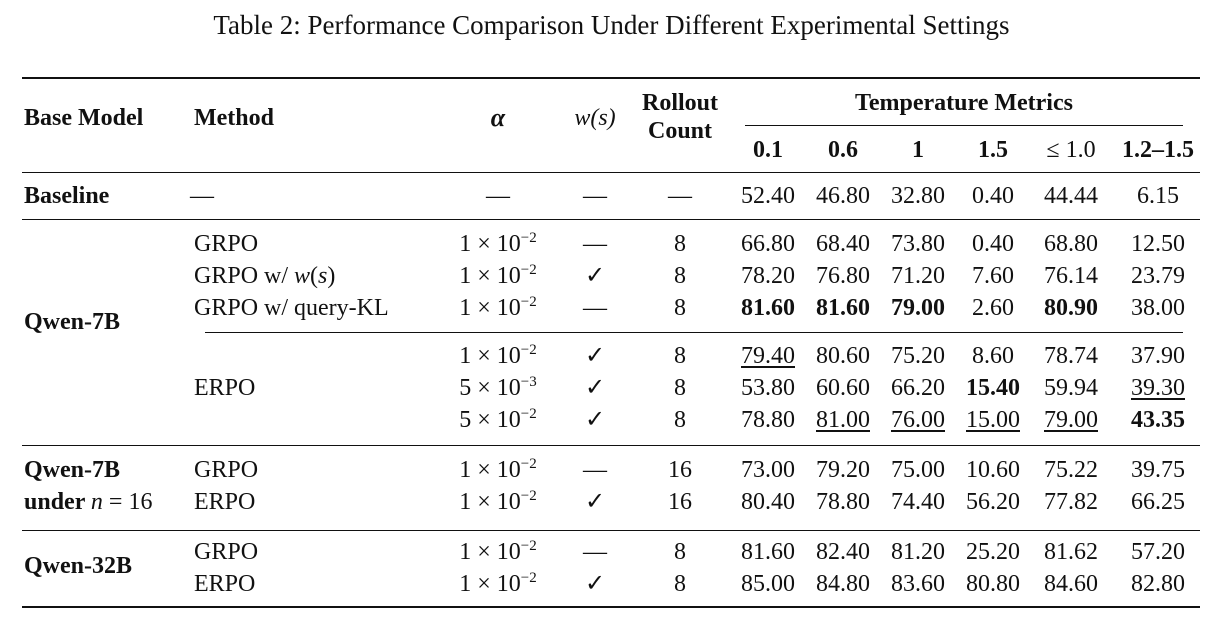 The width and height of the screenshot is (1223, 628). I want to click on header-base-model: Base Model, so click(84, 118).